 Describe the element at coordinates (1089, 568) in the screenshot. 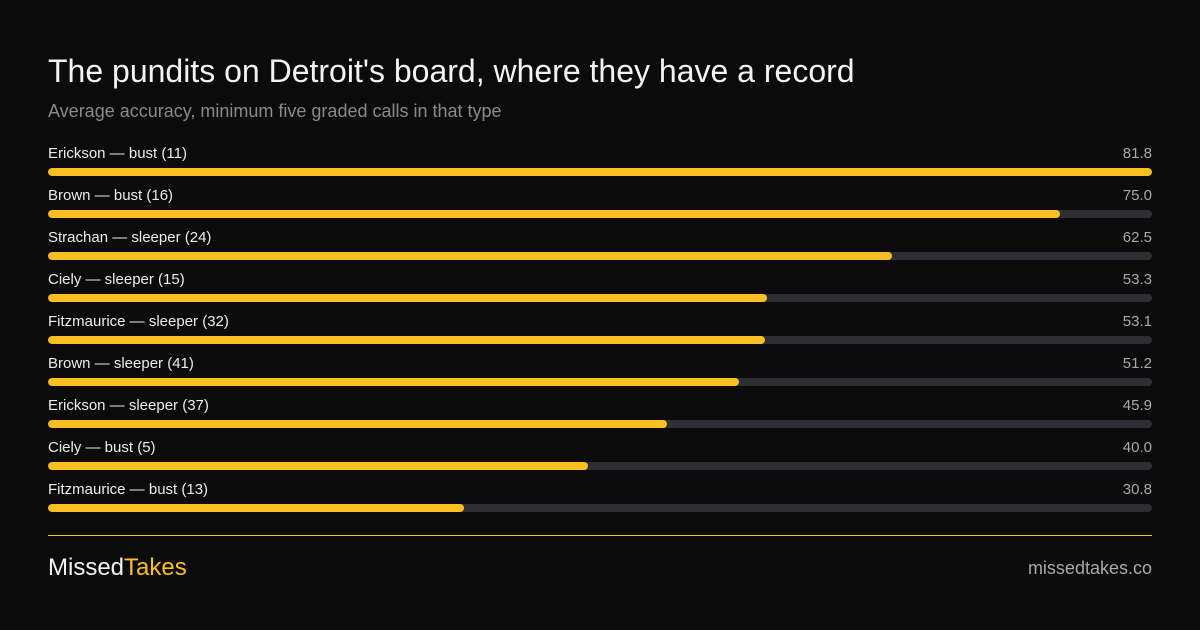

I see `site-url: missedtakes.co` at that location.